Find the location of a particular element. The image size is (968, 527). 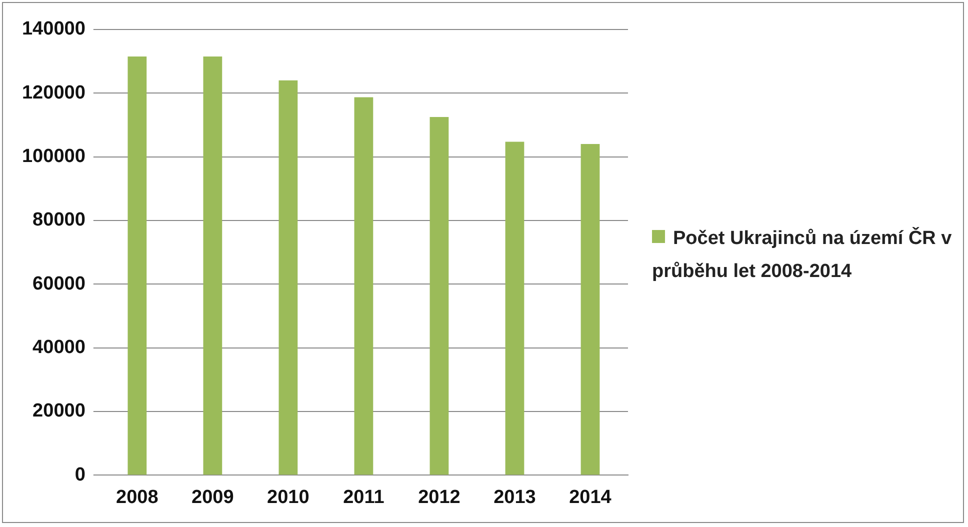

x-tick-label: 2009 is located at coordinates (213, 497).